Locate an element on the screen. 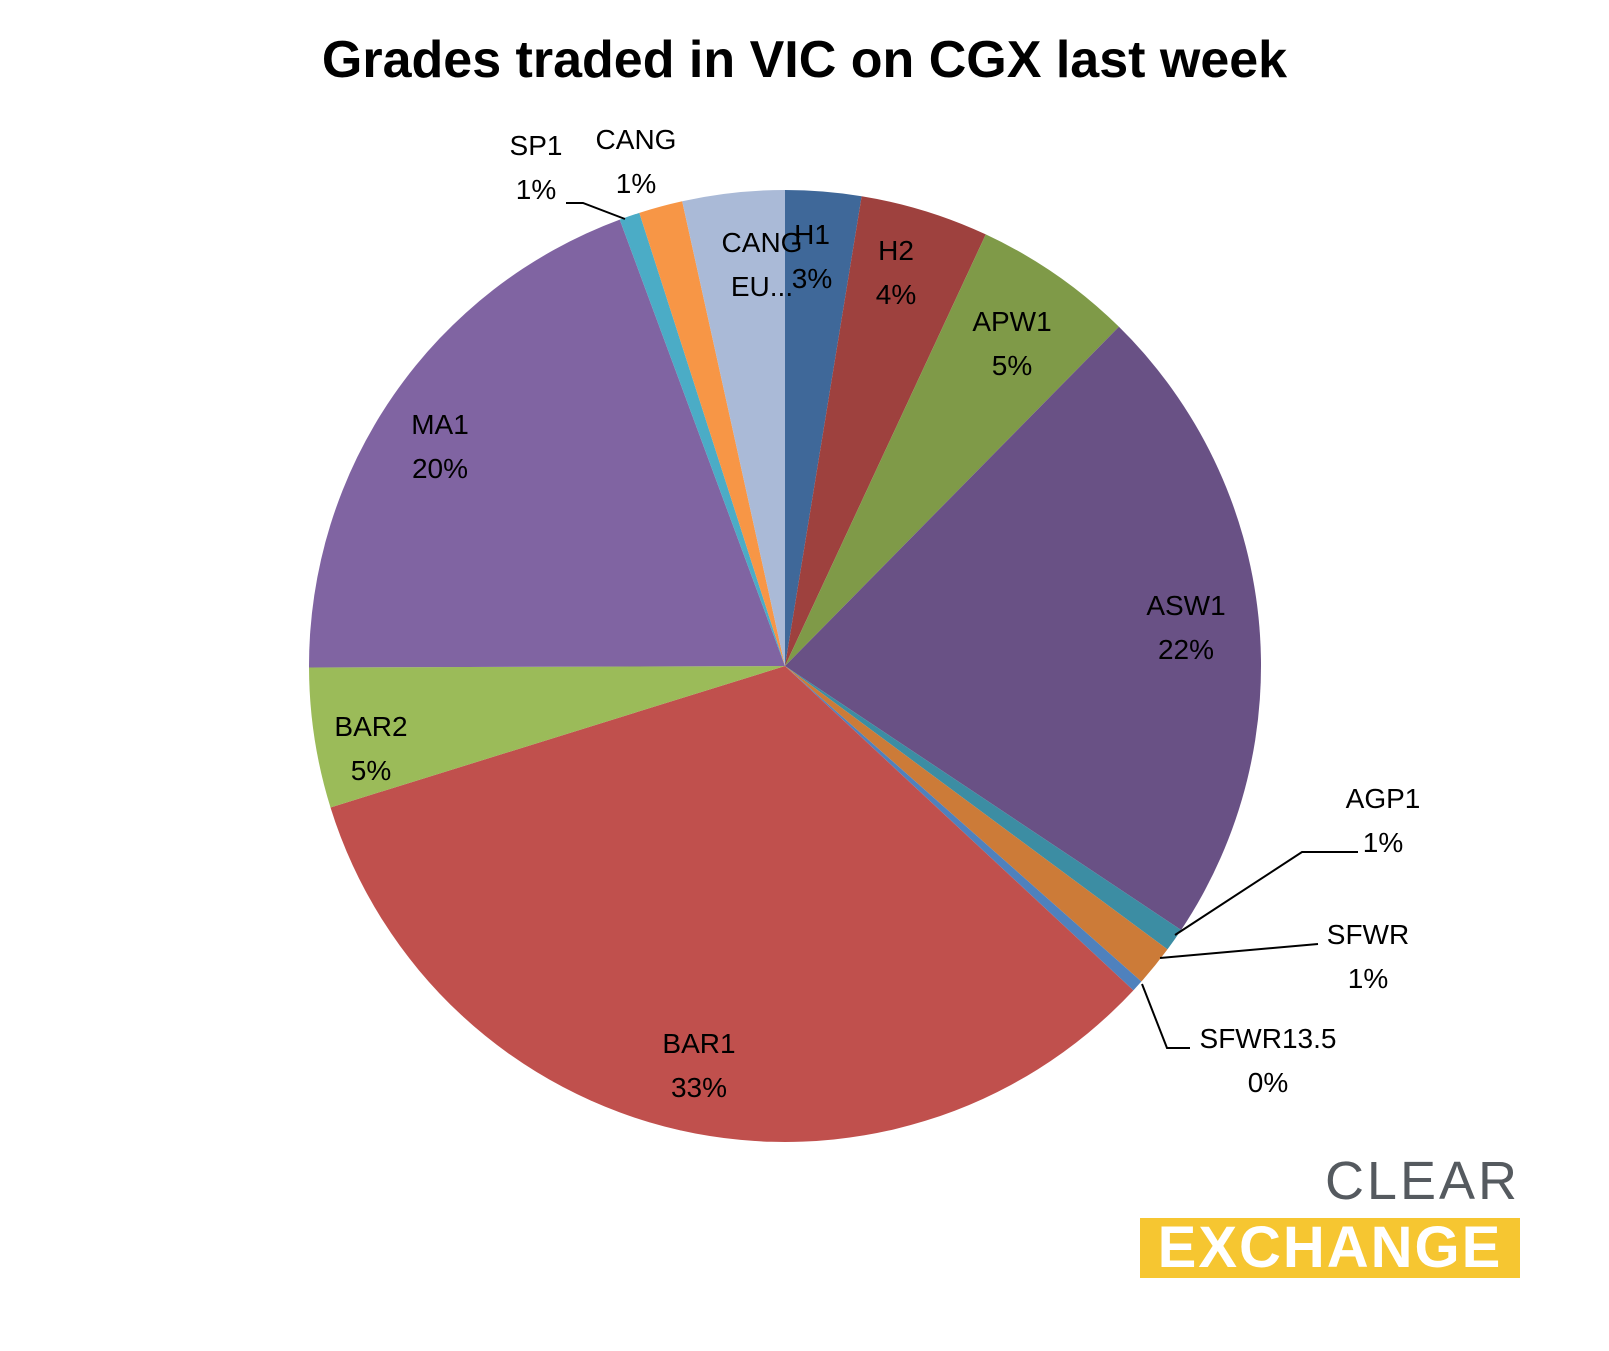 This screenshot has height=1351, width=1609. slice-label-sfwr13-5: SFWR13.5 is located at coordinates (1268, 1038).